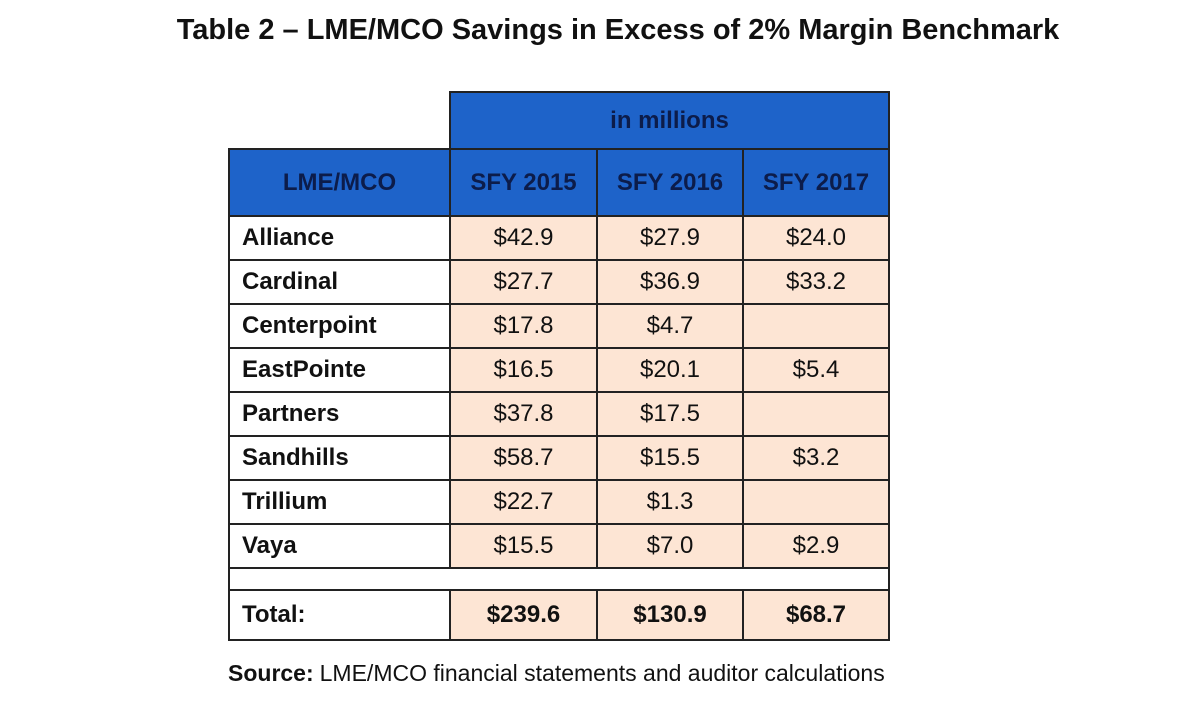 The image size is (1200, 716). I want to click on row-label: Centerpoint, so click(339, 326).